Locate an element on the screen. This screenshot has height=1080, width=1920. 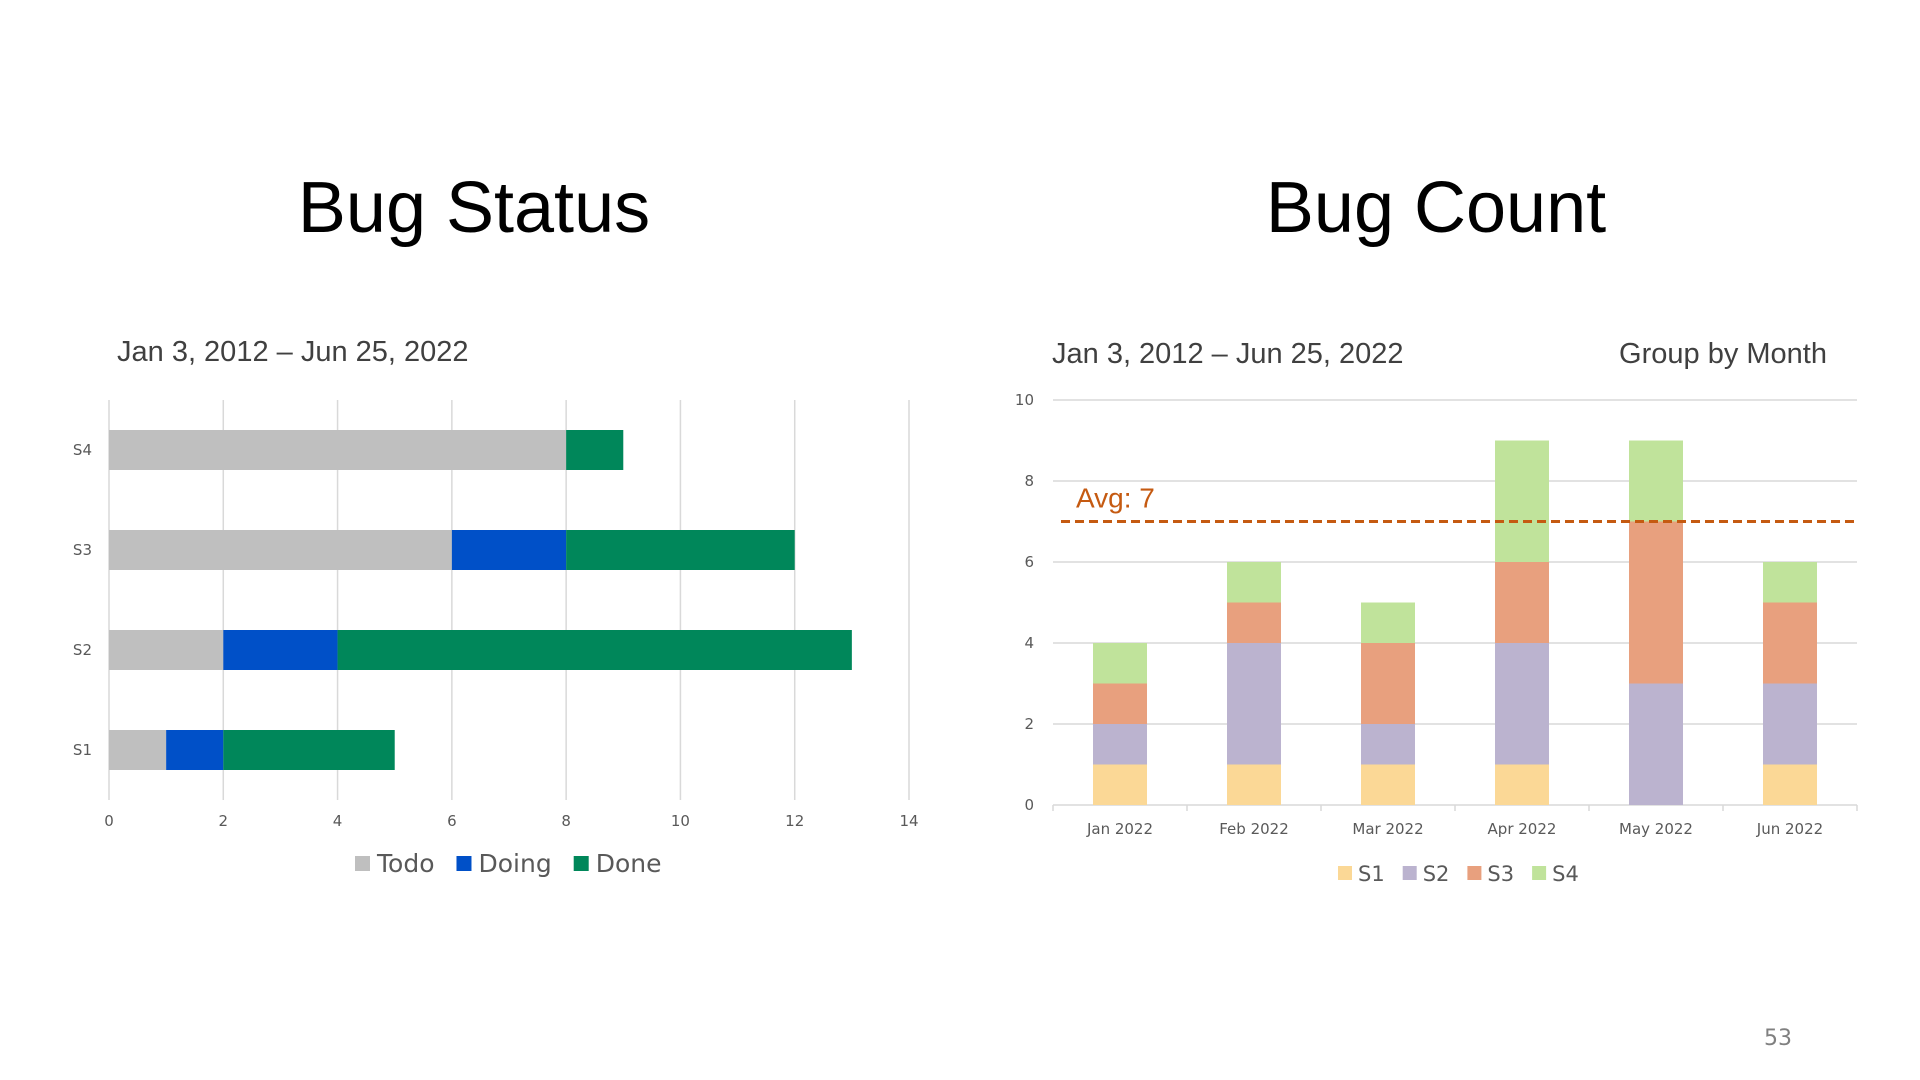
legend-swatch-s1 is located at coordinates (1345, 873).